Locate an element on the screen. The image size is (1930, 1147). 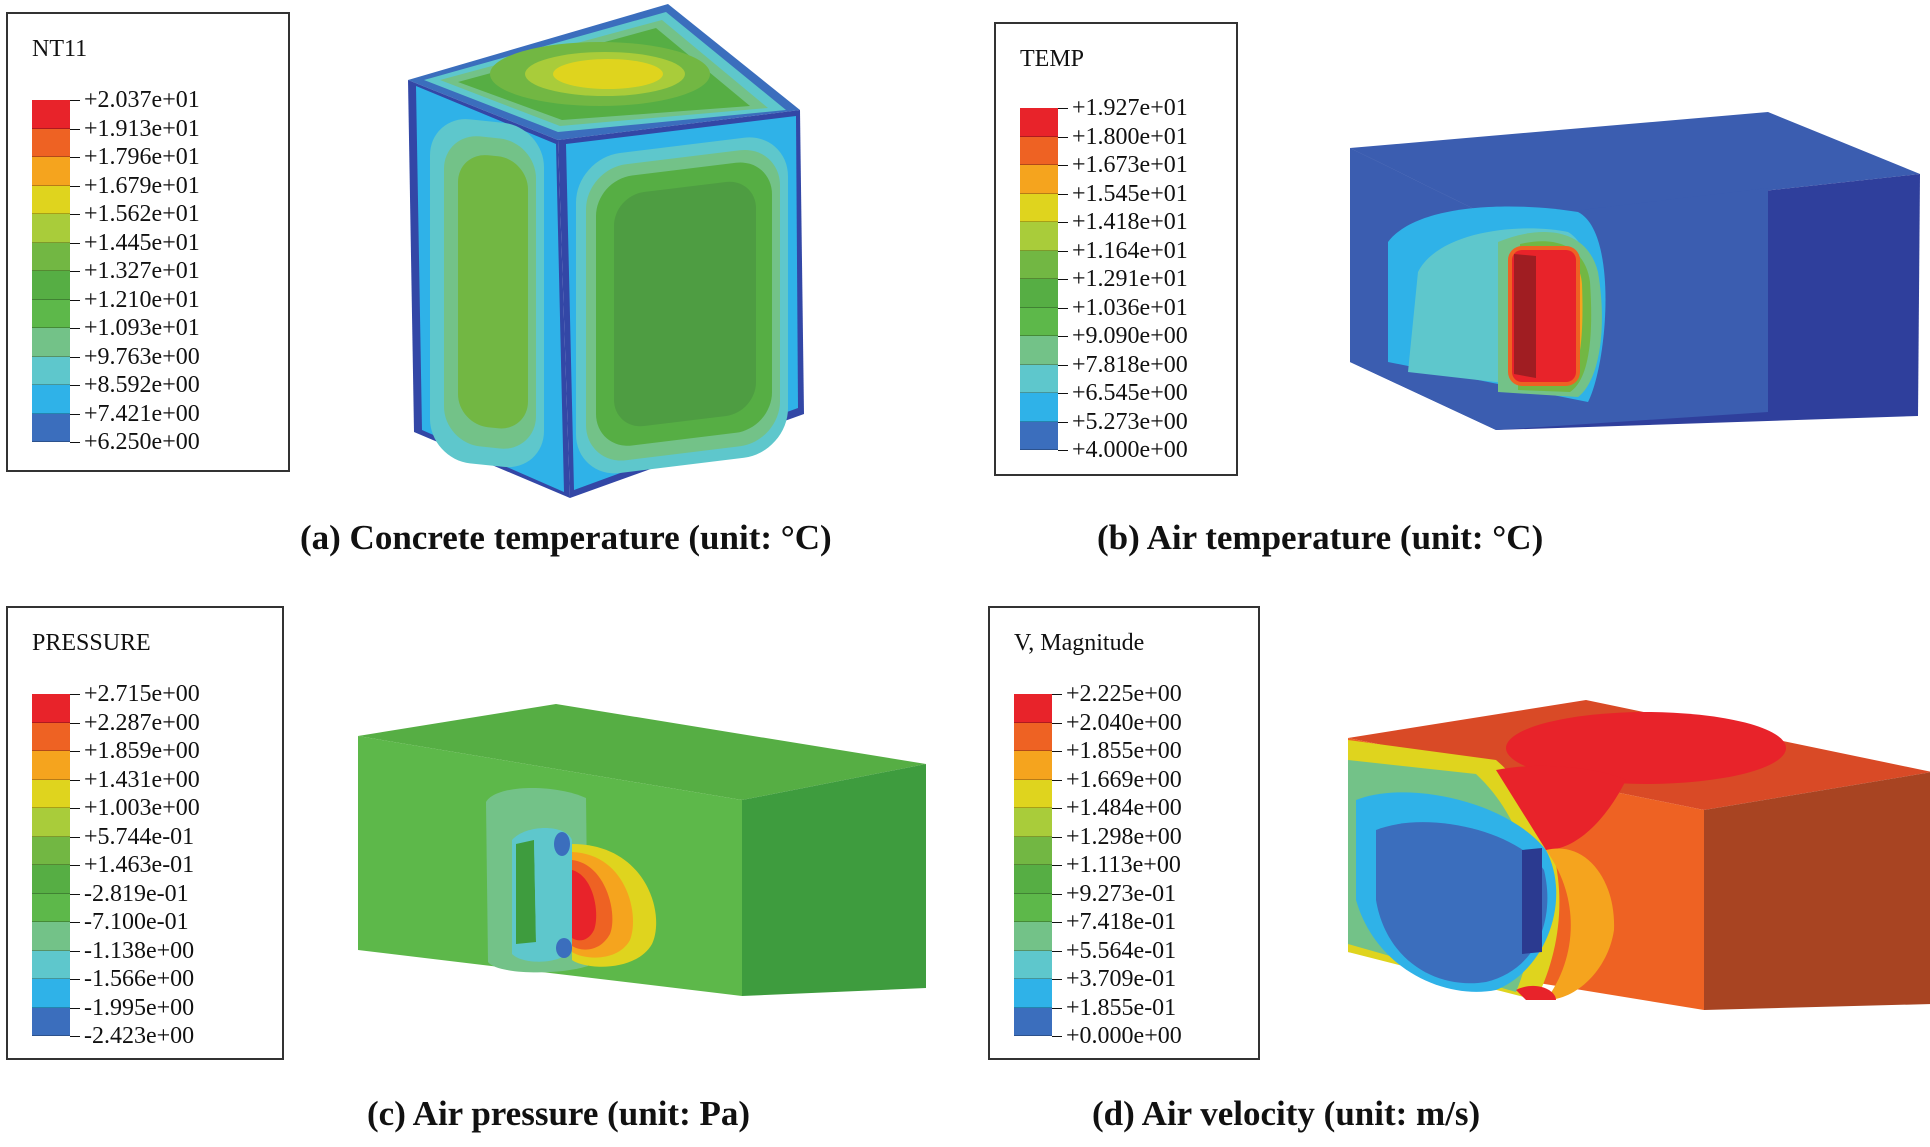
air-pressure-box-model is located at coordinates (642, 850).